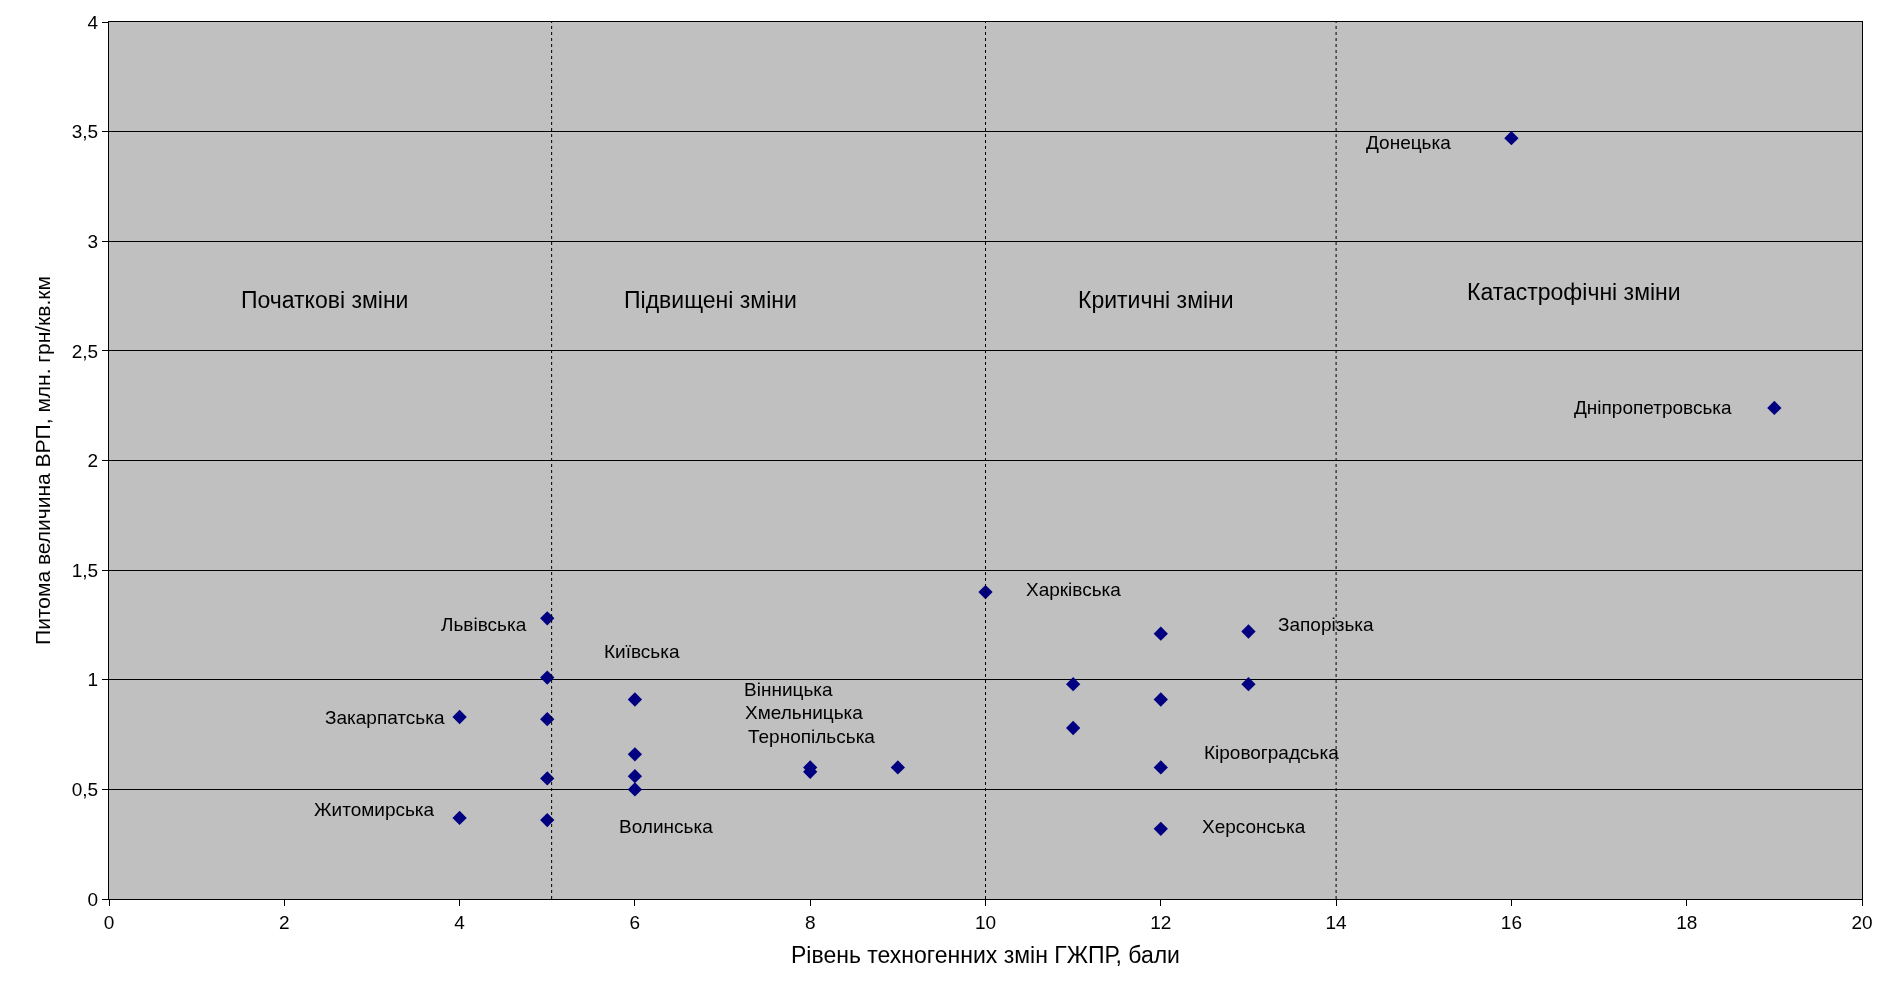 The width and height of the screenshot is (1885, 996). Describe the element at coordinates (1862, 922) in the screenshot. I see `x-tick-label: 20` at that location.